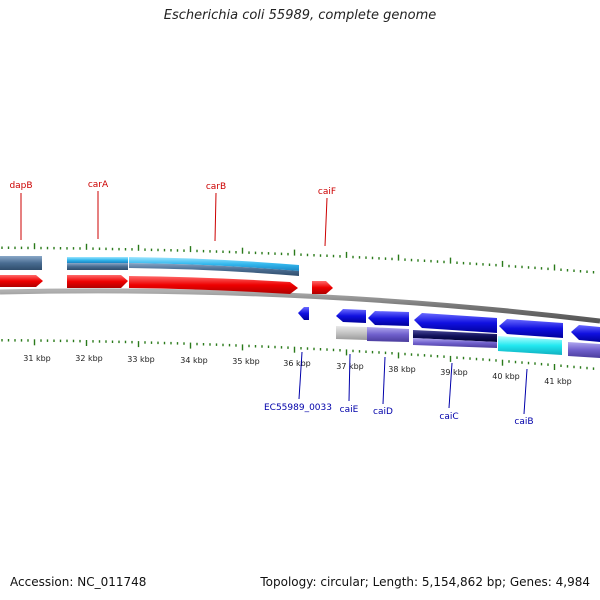  Describe the element at coordinates (300, 306) in the screenshot. I see `genome-backbone` at that location.